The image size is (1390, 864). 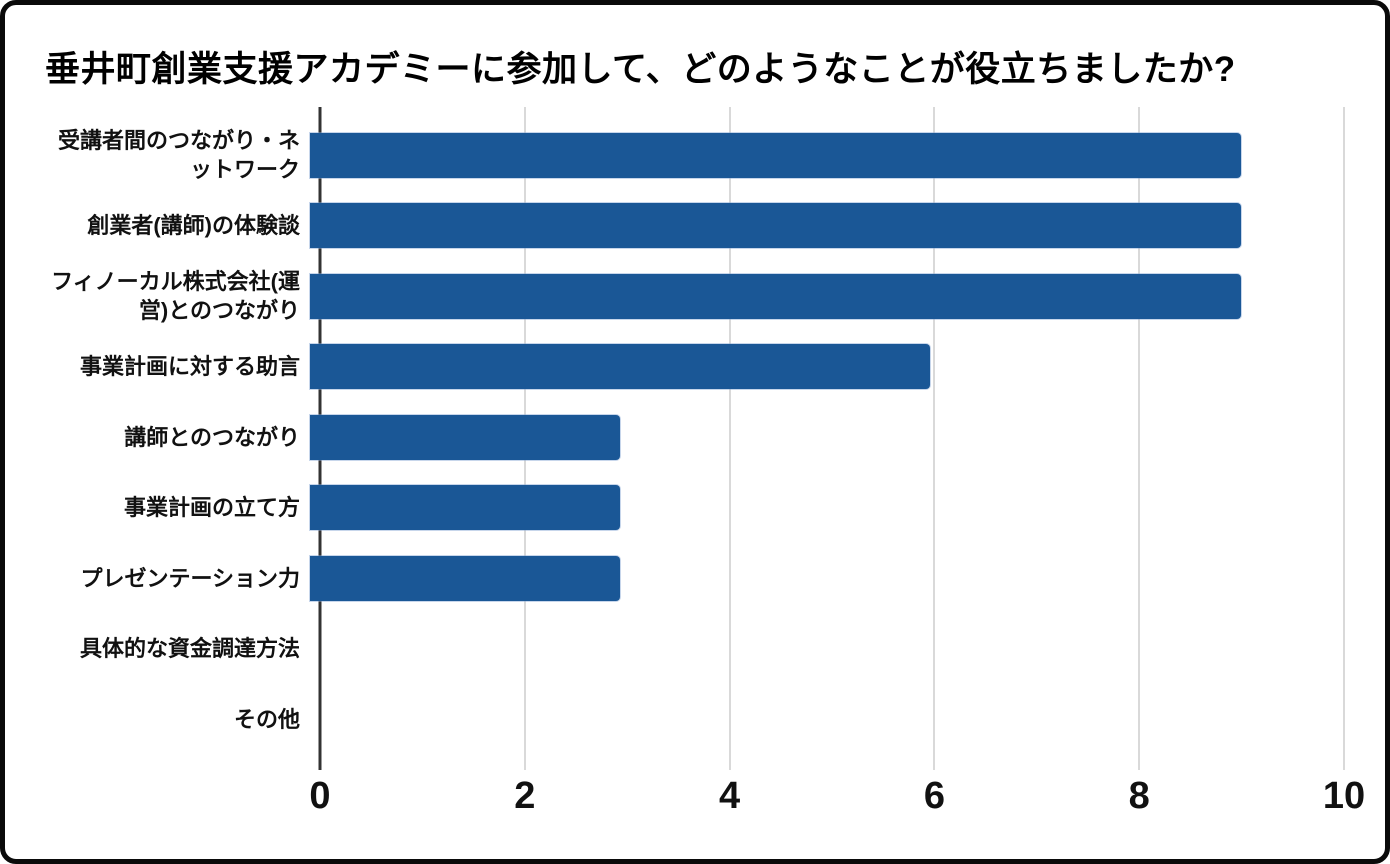 What do you see at coordinates (193, 226) in the screenshot?
I see `category-label: 創業者(講師)の体験談` at bounding box center [193, 226].